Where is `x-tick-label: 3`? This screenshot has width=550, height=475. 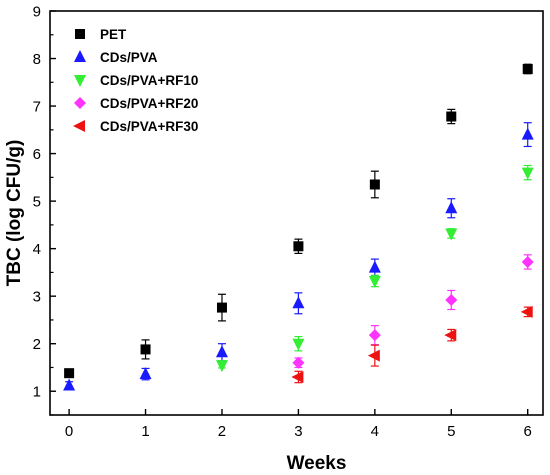
x-tick-label: 3 is located at coordinates (298, 431).